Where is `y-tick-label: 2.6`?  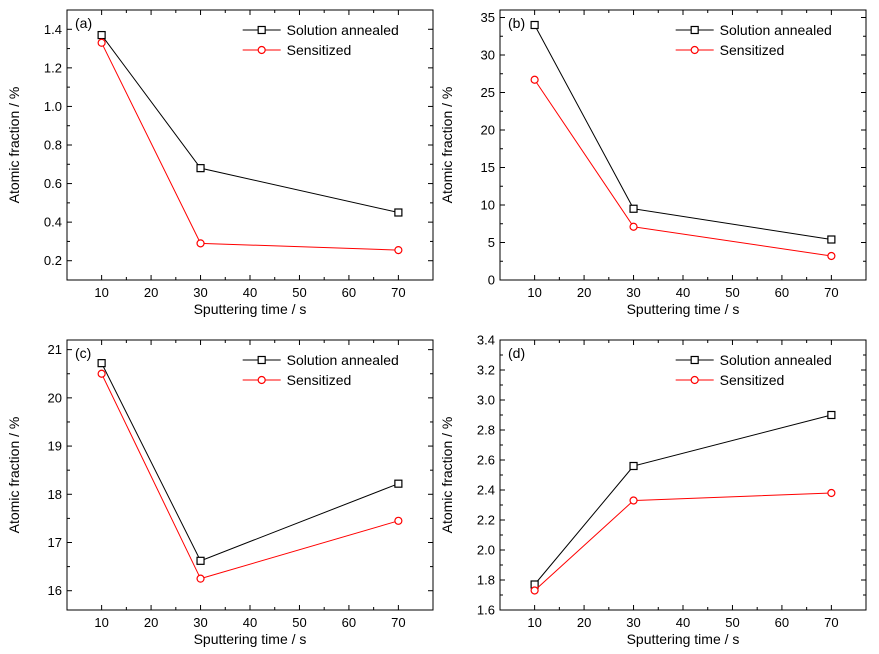
y-tick-label: 2.6 is located at coordinates (486, 460).